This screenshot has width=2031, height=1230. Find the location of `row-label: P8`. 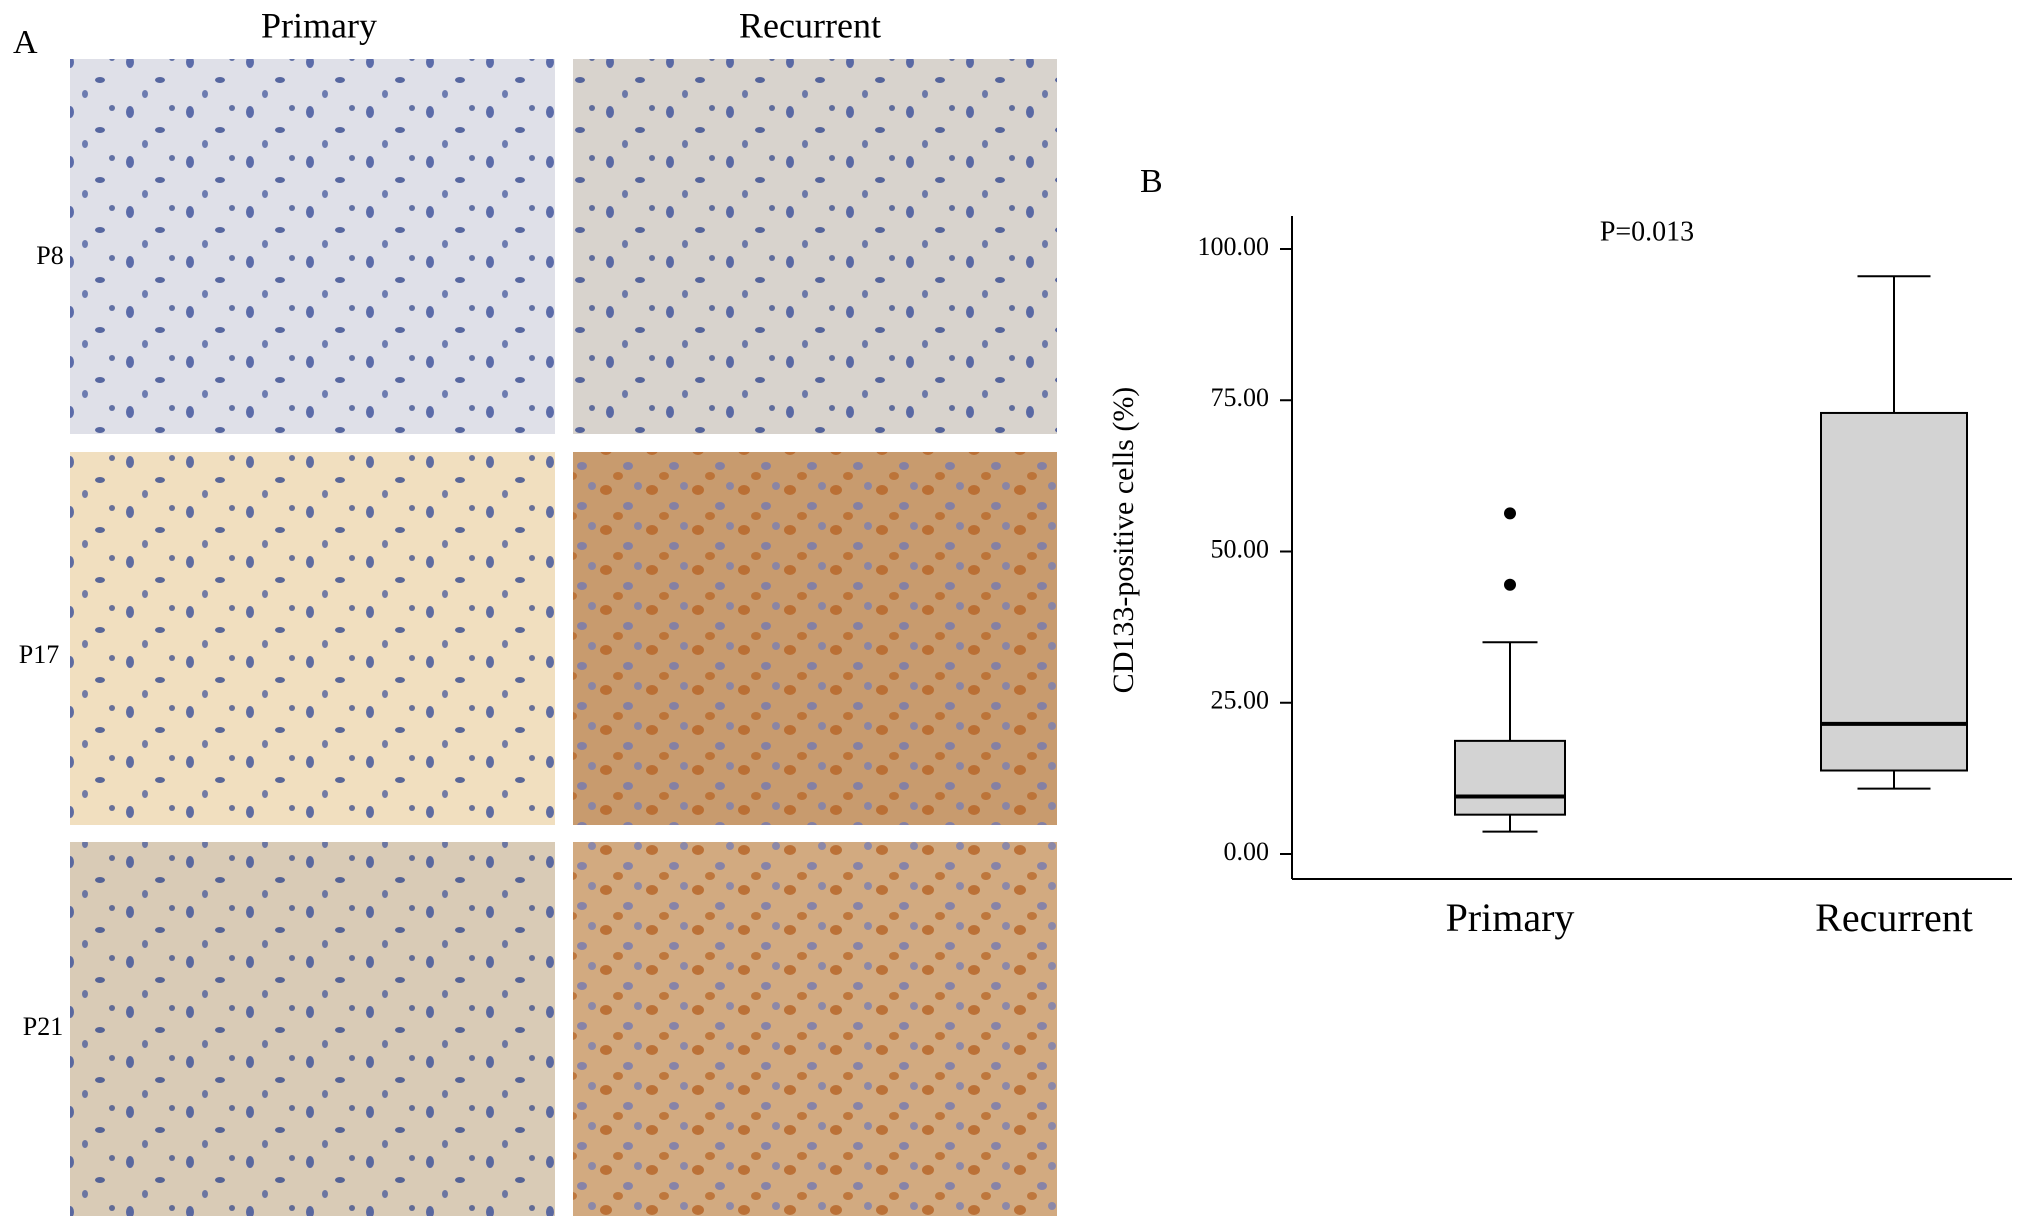

row-label: P8 is located at coordinates (49, 255).